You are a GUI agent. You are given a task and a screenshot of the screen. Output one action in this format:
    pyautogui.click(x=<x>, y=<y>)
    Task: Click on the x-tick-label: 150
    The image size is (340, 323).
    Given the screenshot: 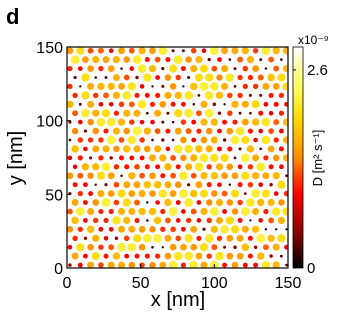 What is the action you would take?
    pyautogui.click(x=288, y=283)
    